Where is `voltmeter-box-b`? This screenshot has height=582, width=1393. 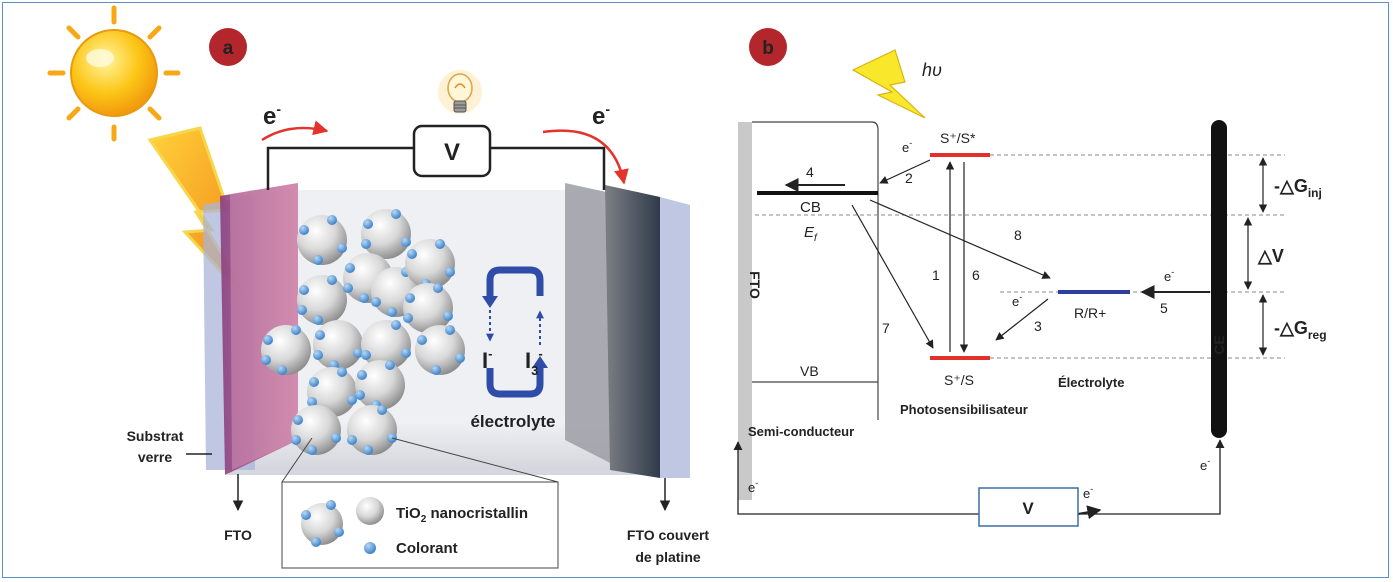
voltmeter-box-b is located at coordinates (1028, 507).